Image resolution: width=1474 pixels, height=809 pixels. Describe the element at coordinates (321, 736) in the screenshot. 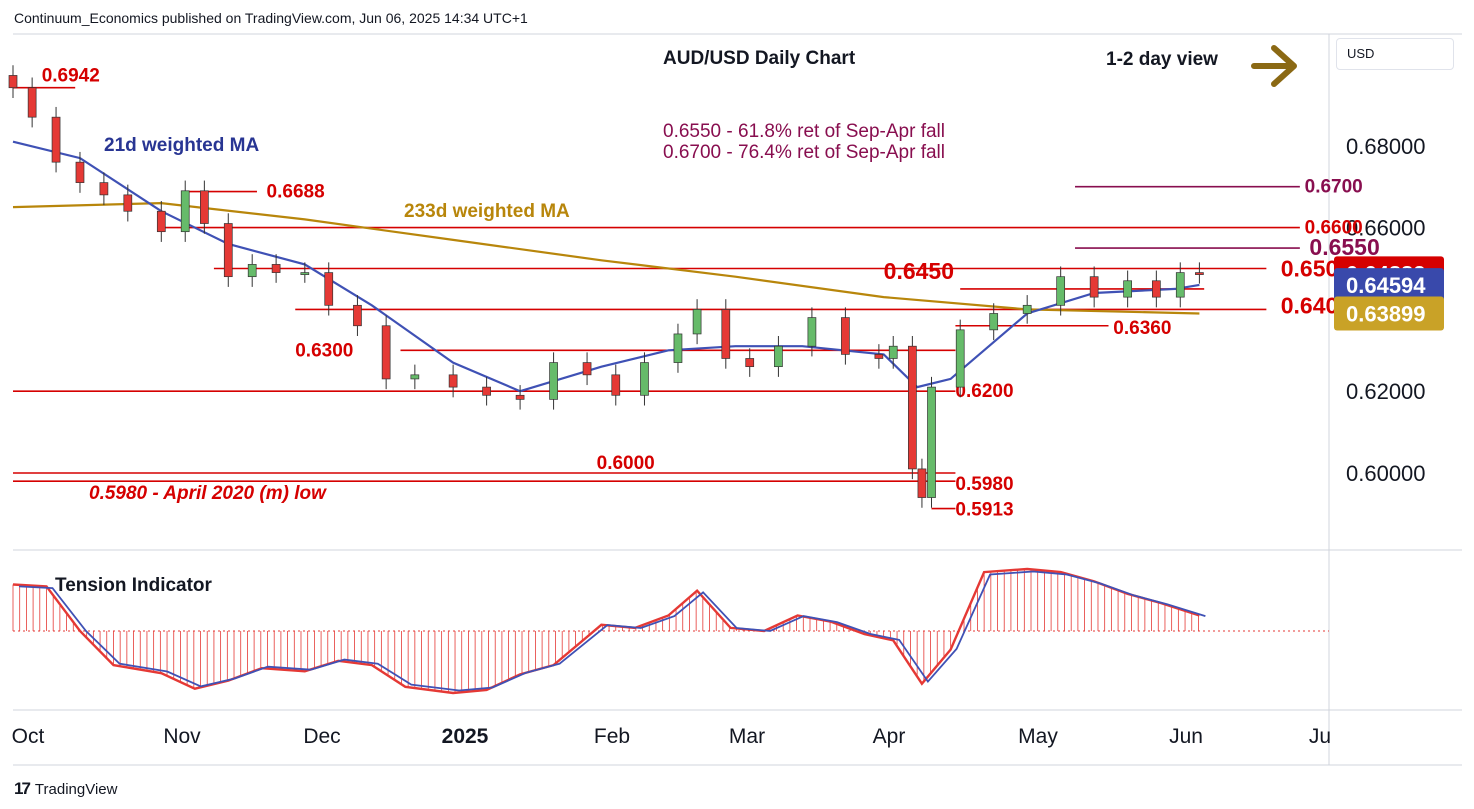

I see `time-axis-label: Dec` at that location.